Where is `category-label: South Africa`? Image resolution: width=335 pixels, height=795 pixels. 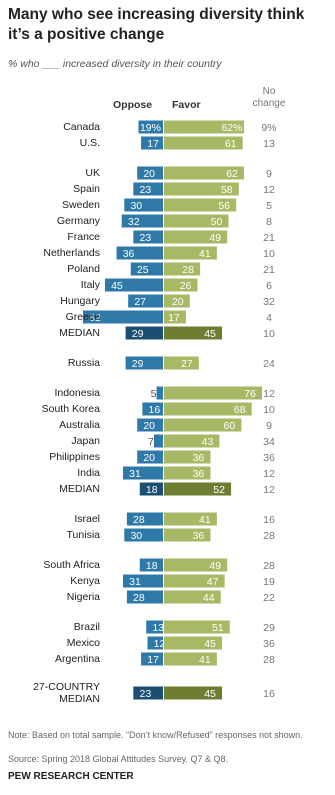
category-label: South Africa is located at coordinates (71, 565).